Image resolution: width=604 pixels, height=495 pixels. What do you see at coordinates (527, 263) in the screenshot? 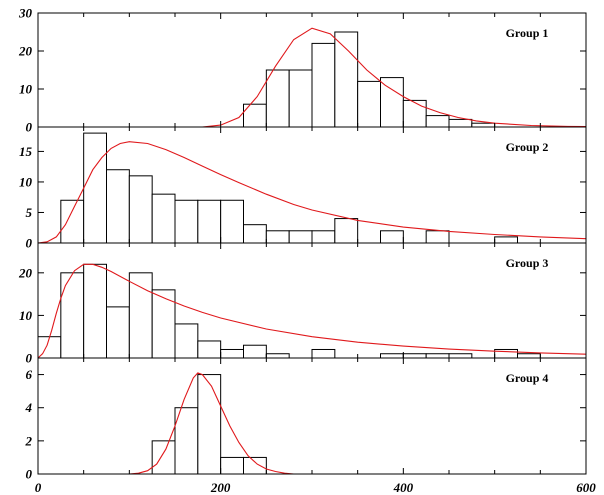
I see `group-label: Group 3` at bounding box center [527, 263].